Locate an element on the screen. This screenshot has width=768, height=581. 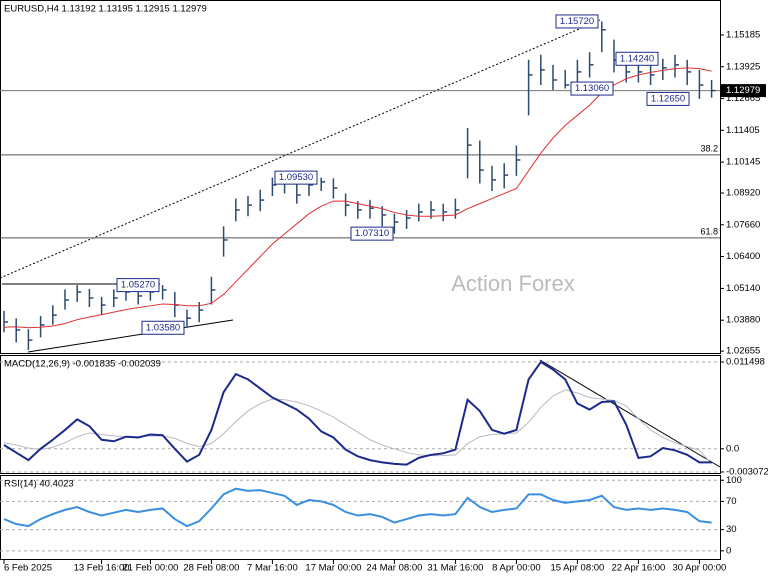
x-tick-label: 15 Apr 08:00 is located at coordinates (577, 568).